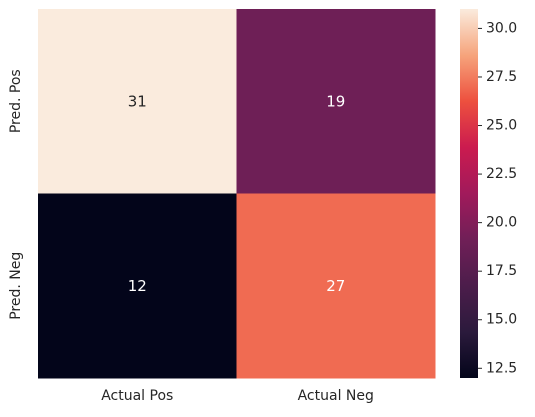 The image size is (535, 417). I want to click on colorbar-tick-label-0: 12.5, so click(501, 368).